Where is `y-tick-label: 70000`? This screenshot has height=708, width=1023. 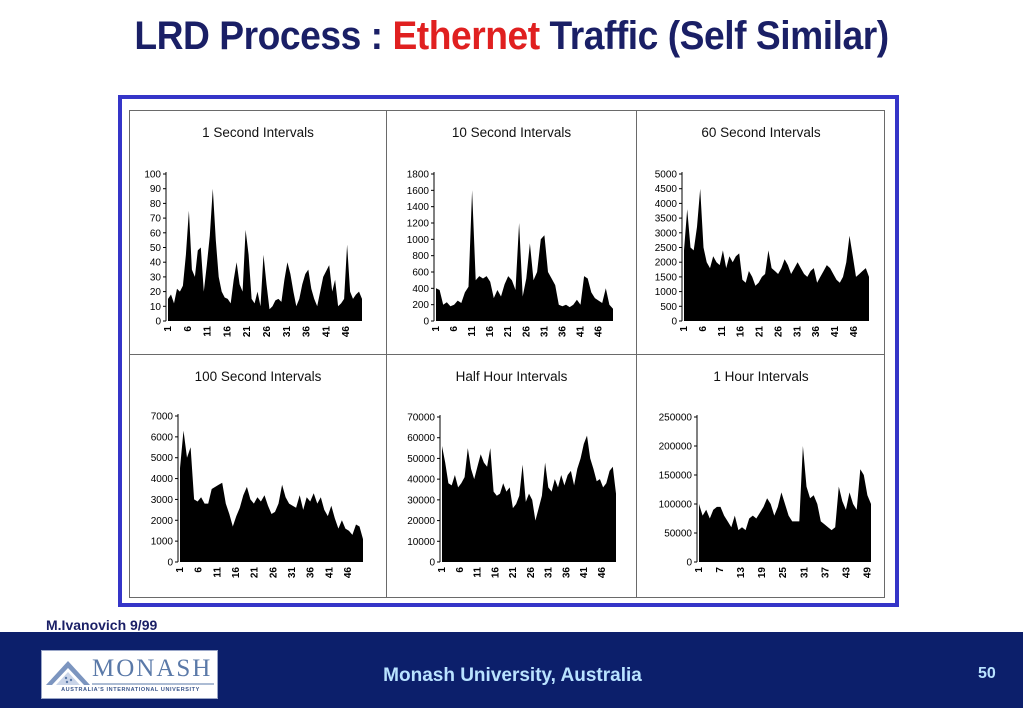 y-tick-label: 70000 is located at coordinates (421, 418).